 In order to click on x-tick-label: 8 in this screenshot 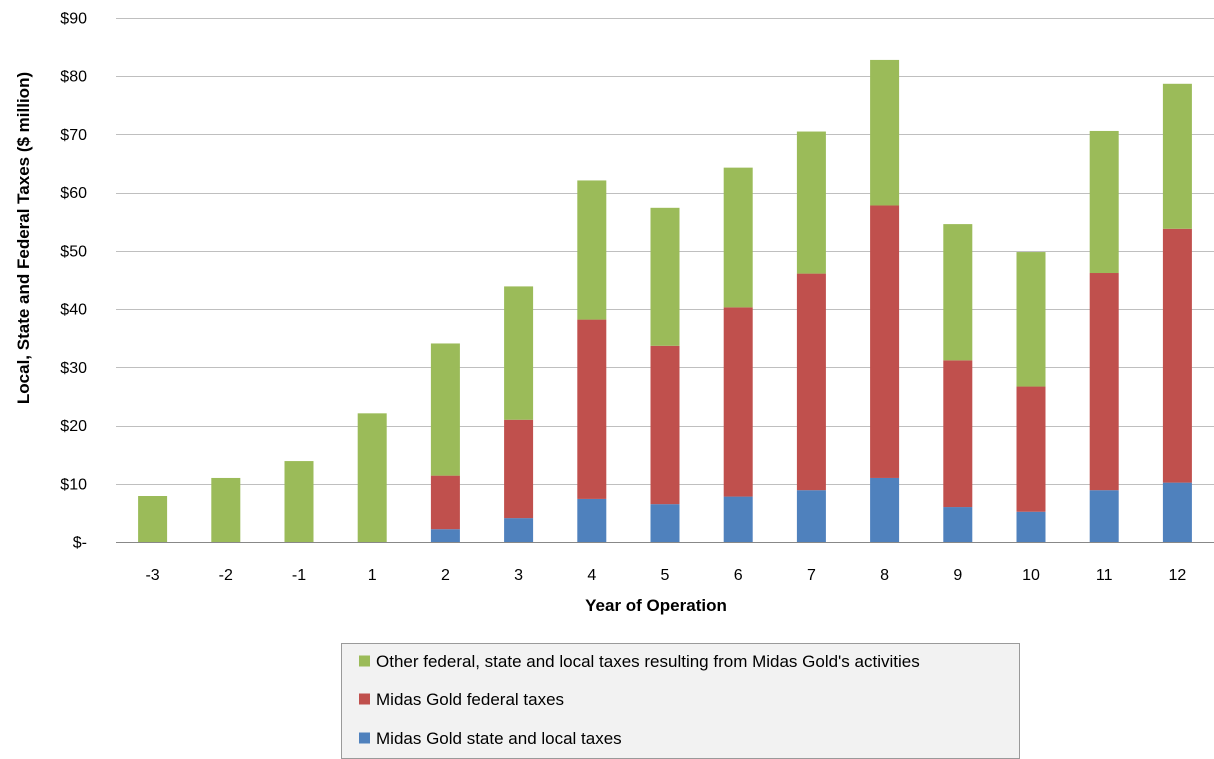, I will do `click(884, 575)`.